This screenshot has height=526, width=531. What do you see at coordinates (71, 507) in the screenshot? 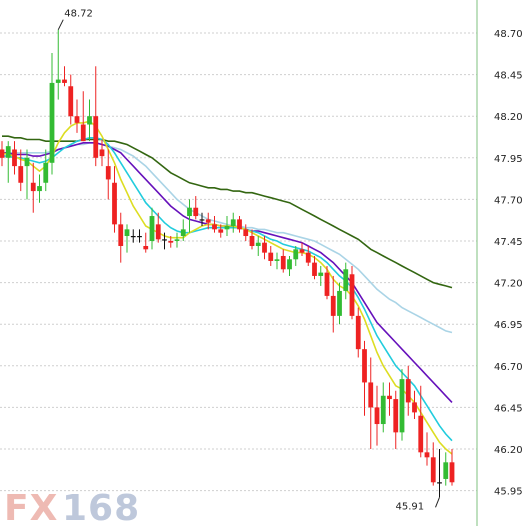
I see `fx168-logo: FX 168` at bounding box center [71, 507].